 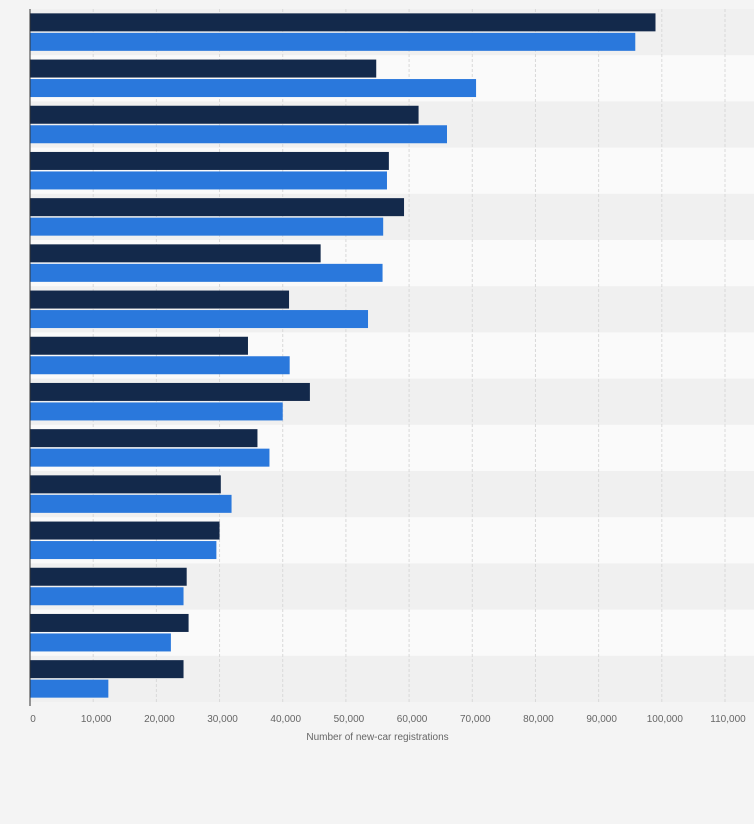 What do you see at coordinates (728, 719) in the screenshot?
I see `x-tick-label: 110,000` at bounding box center [728, 719].